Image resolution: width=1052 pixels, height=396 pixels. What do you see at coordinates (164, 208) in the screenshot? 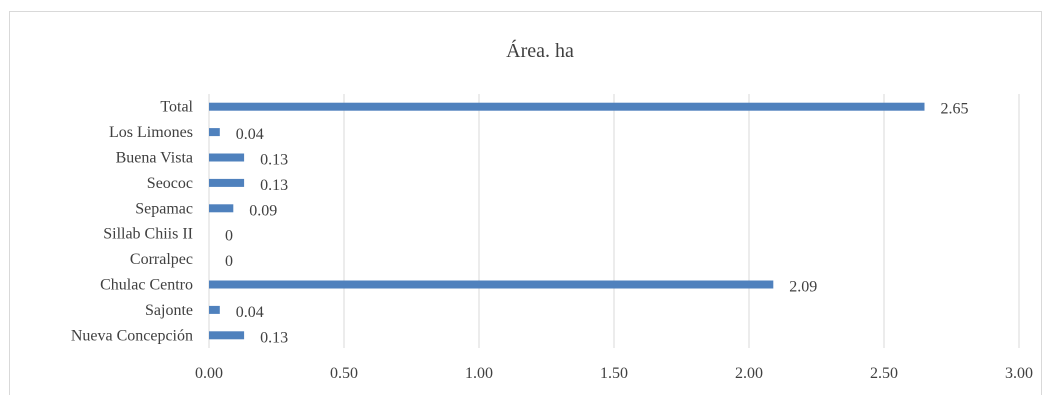
I see `category-label: Sepamac` at bounding box center [164, 208].